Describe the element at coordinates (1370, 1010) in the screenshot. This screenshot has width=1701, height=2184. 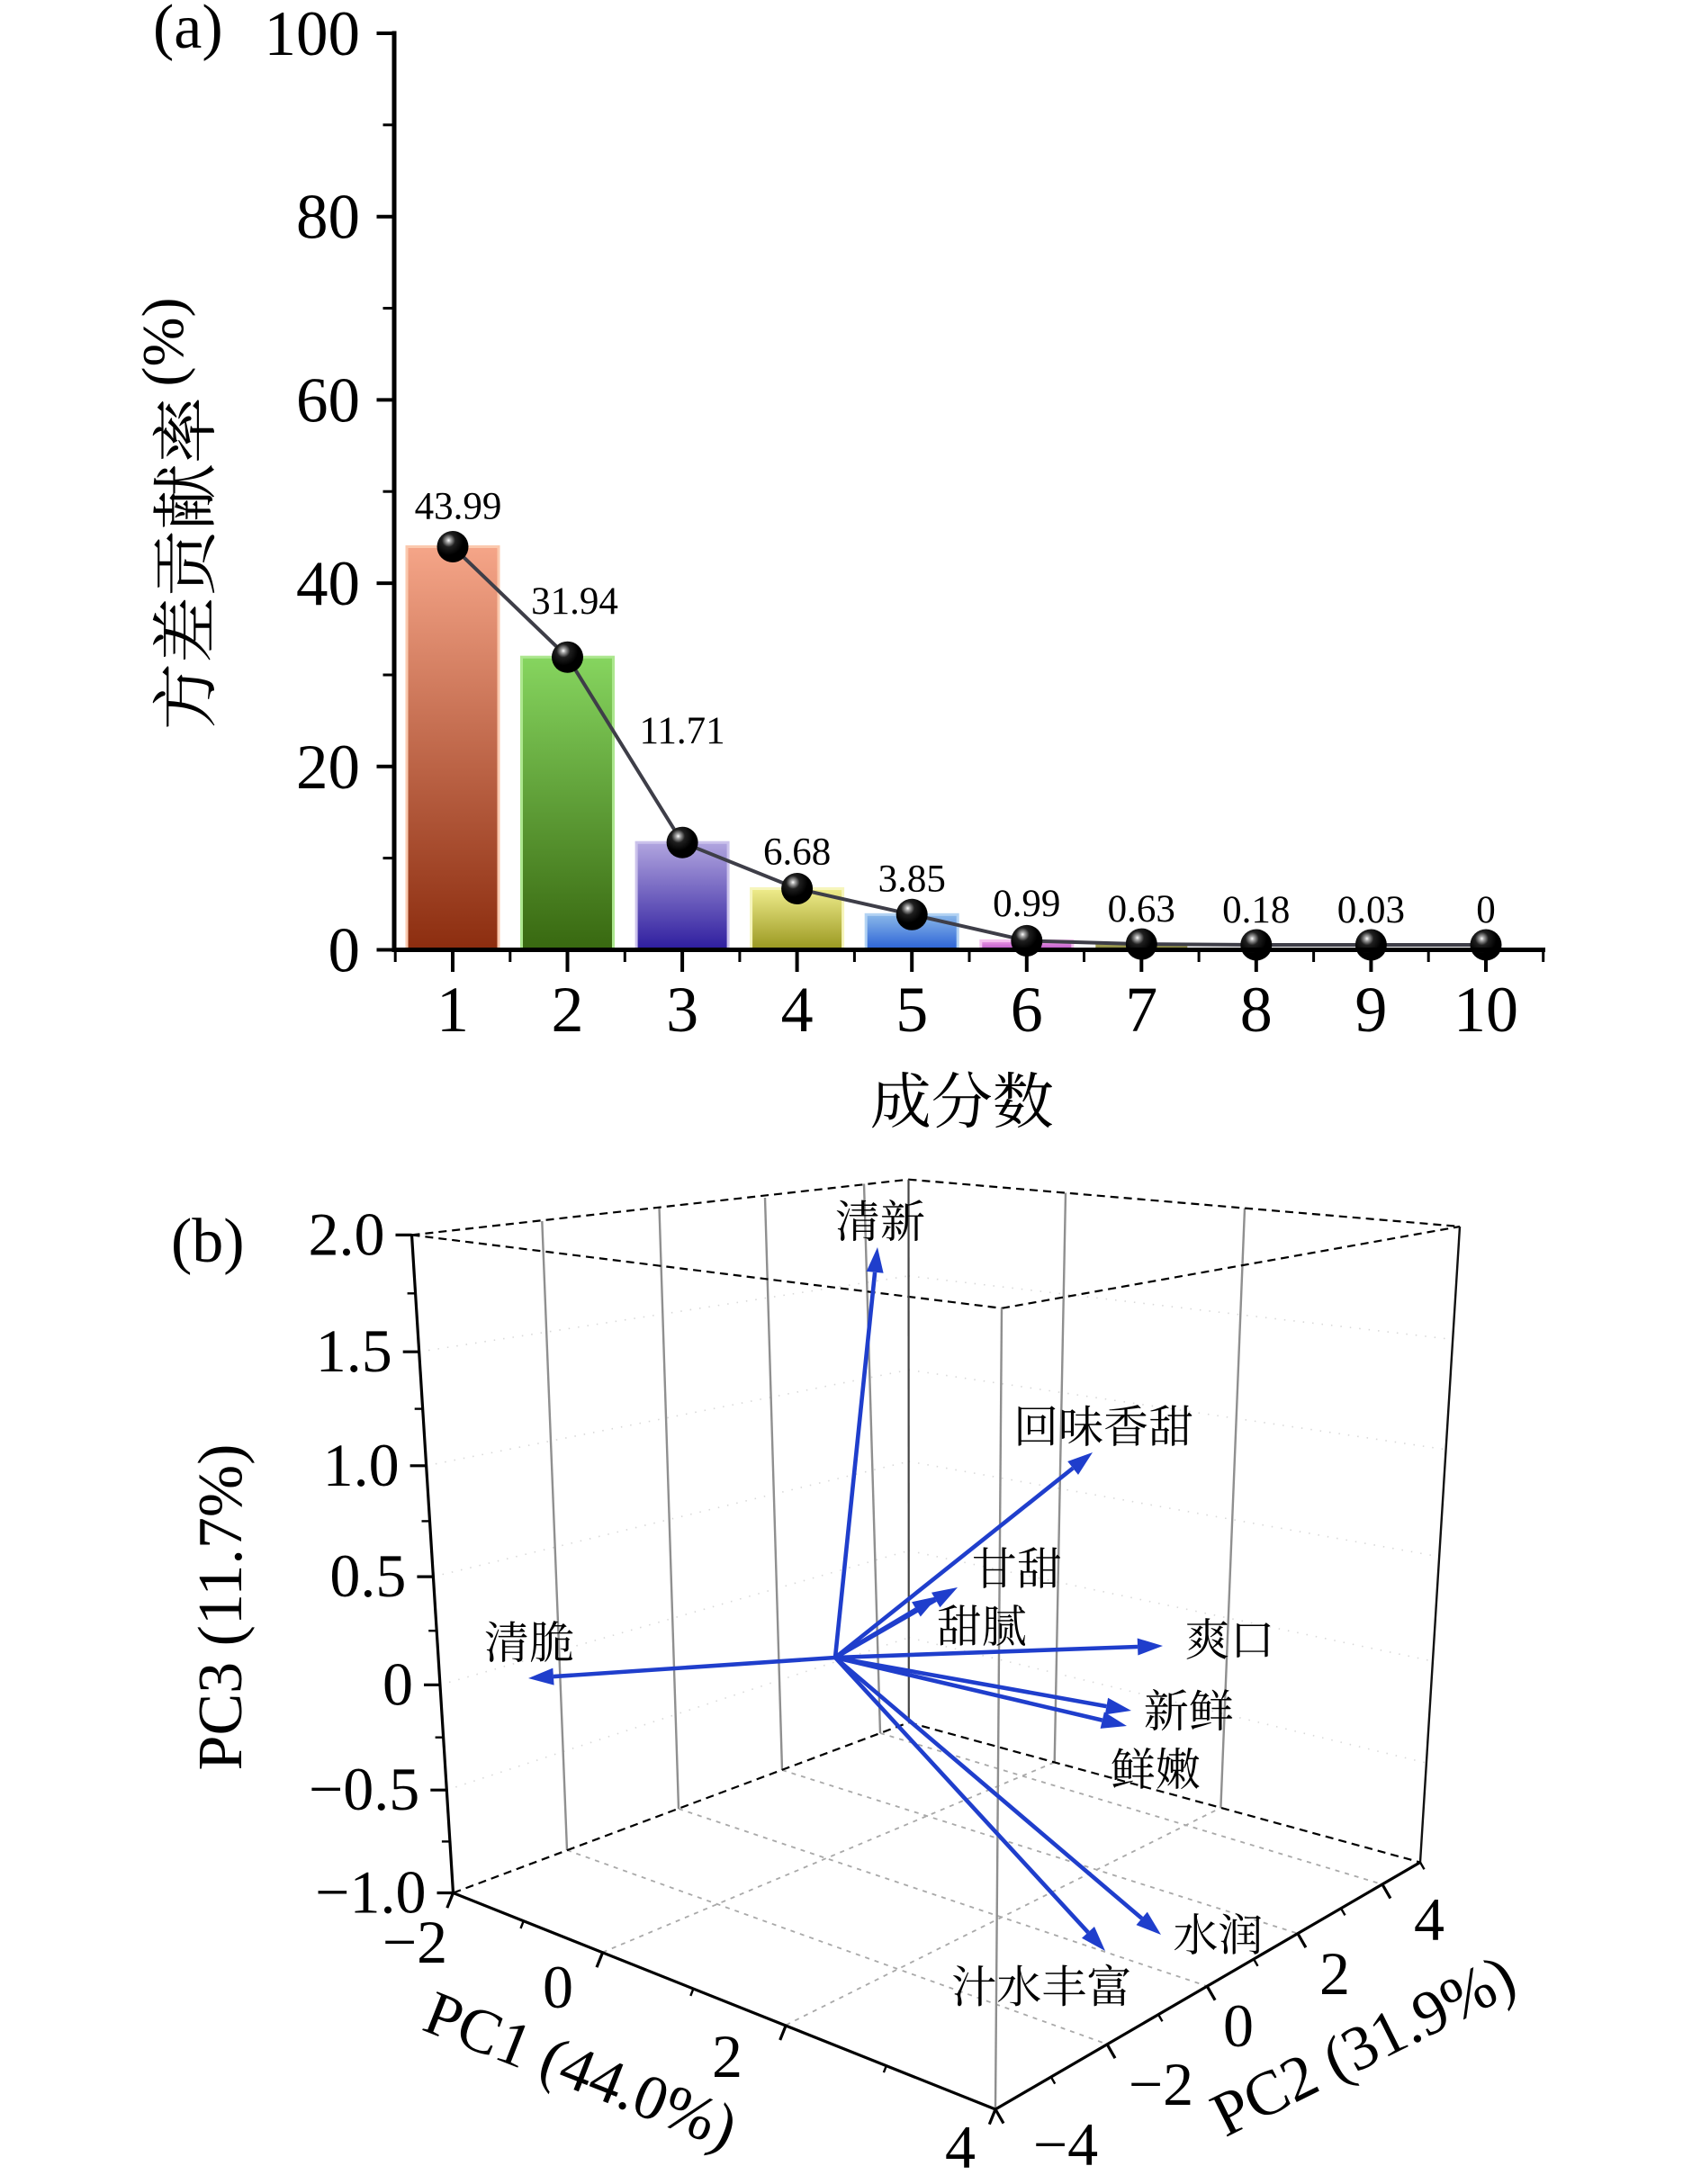
I see `svg-text: 9` at that location.